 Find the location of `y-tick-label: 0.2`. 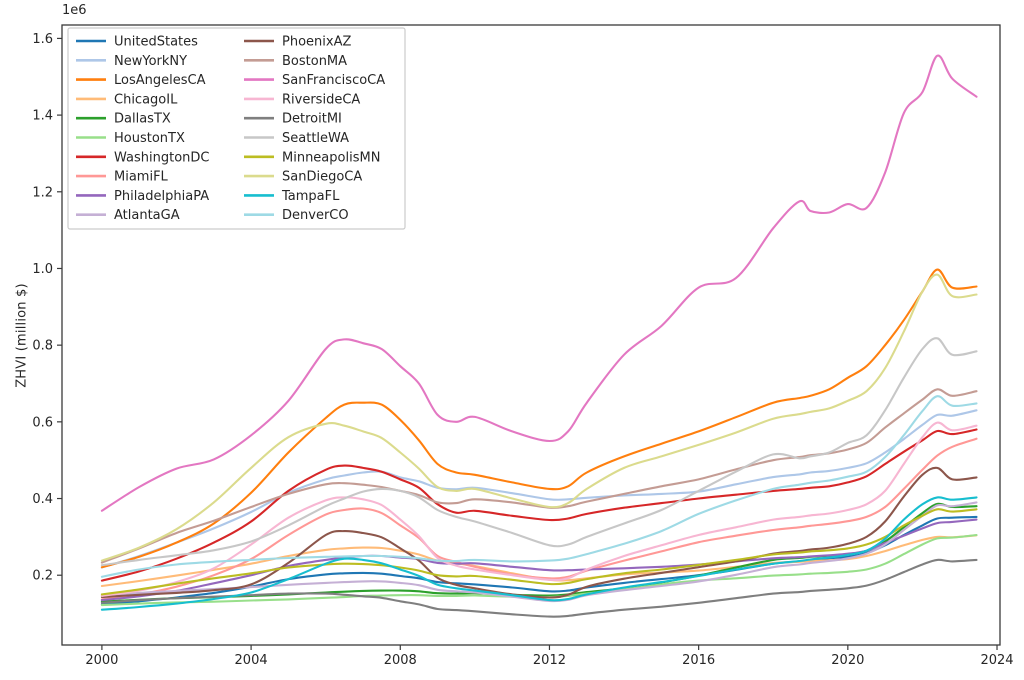

y-tick-label: 0.2 is located at coordinates (42, 576).